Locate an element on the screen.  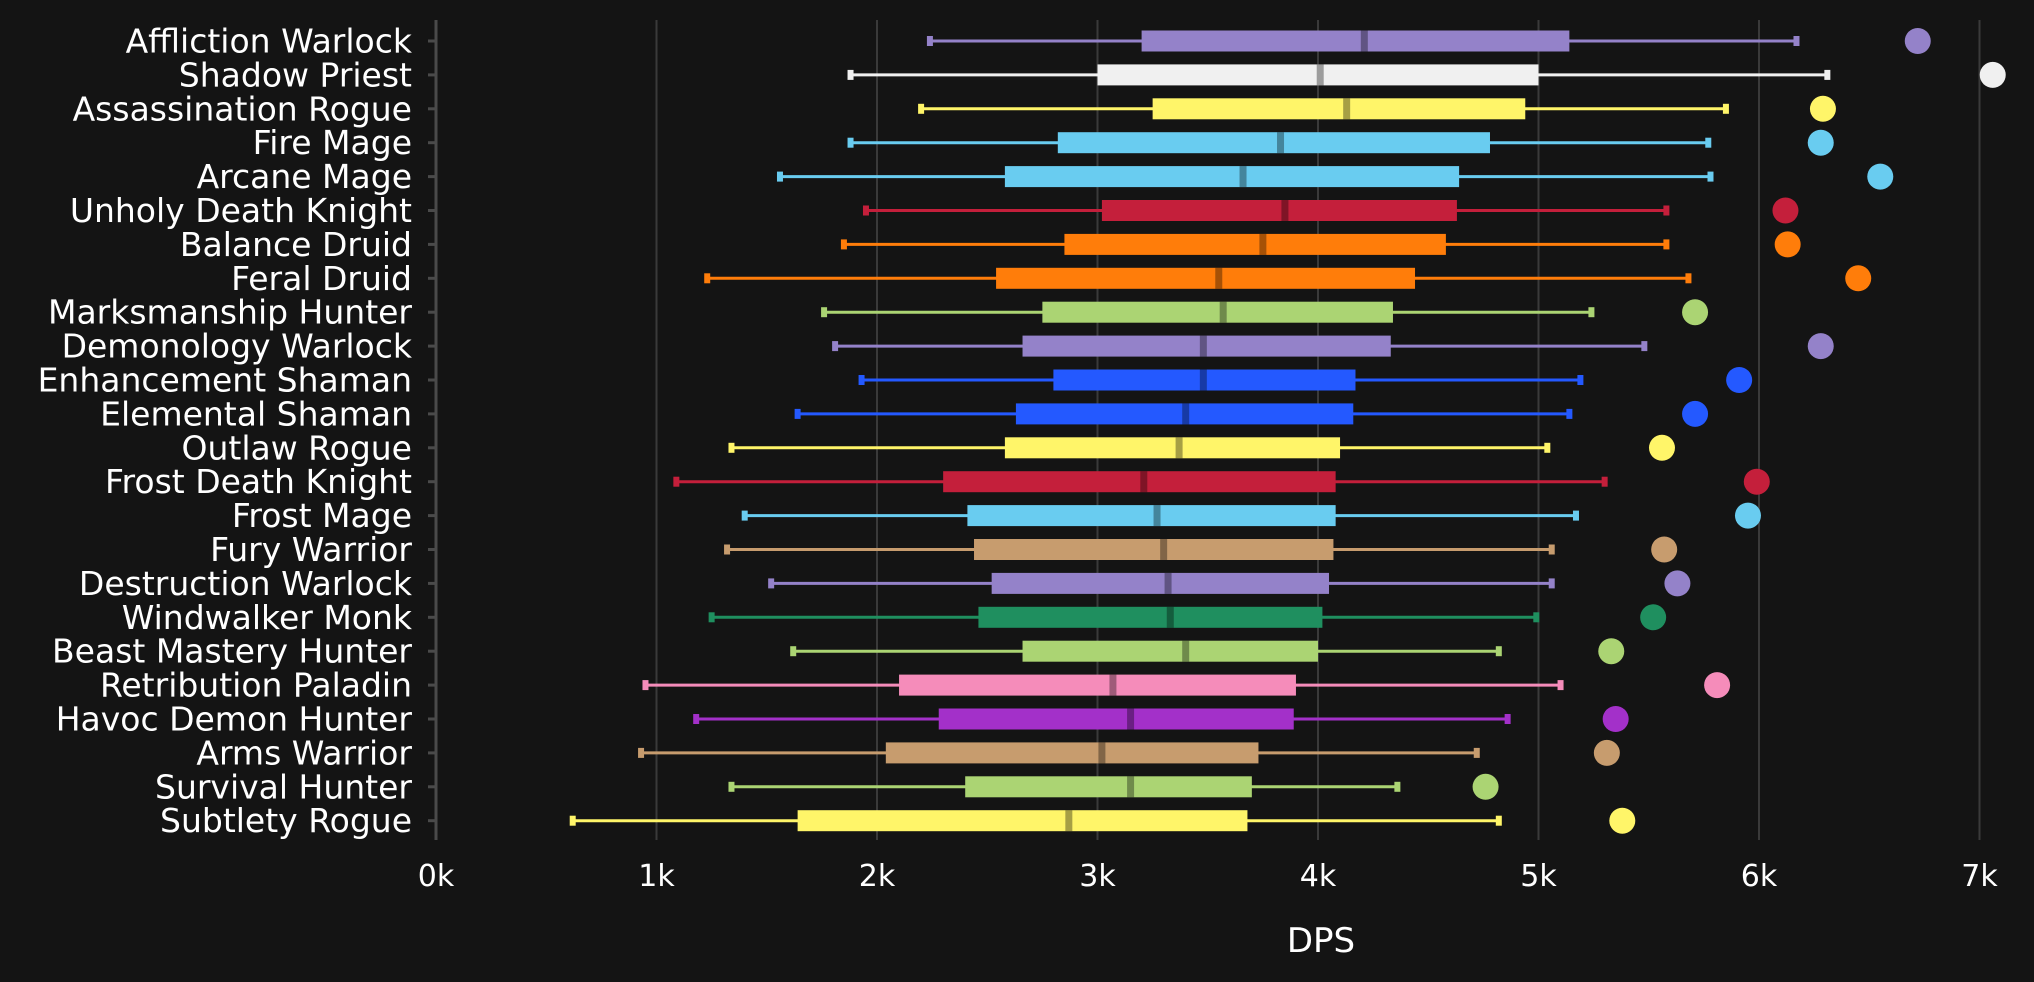
category-label-havoc-demon-hunter: Havoc Demon Hunter is located at coordinates (234, 719).